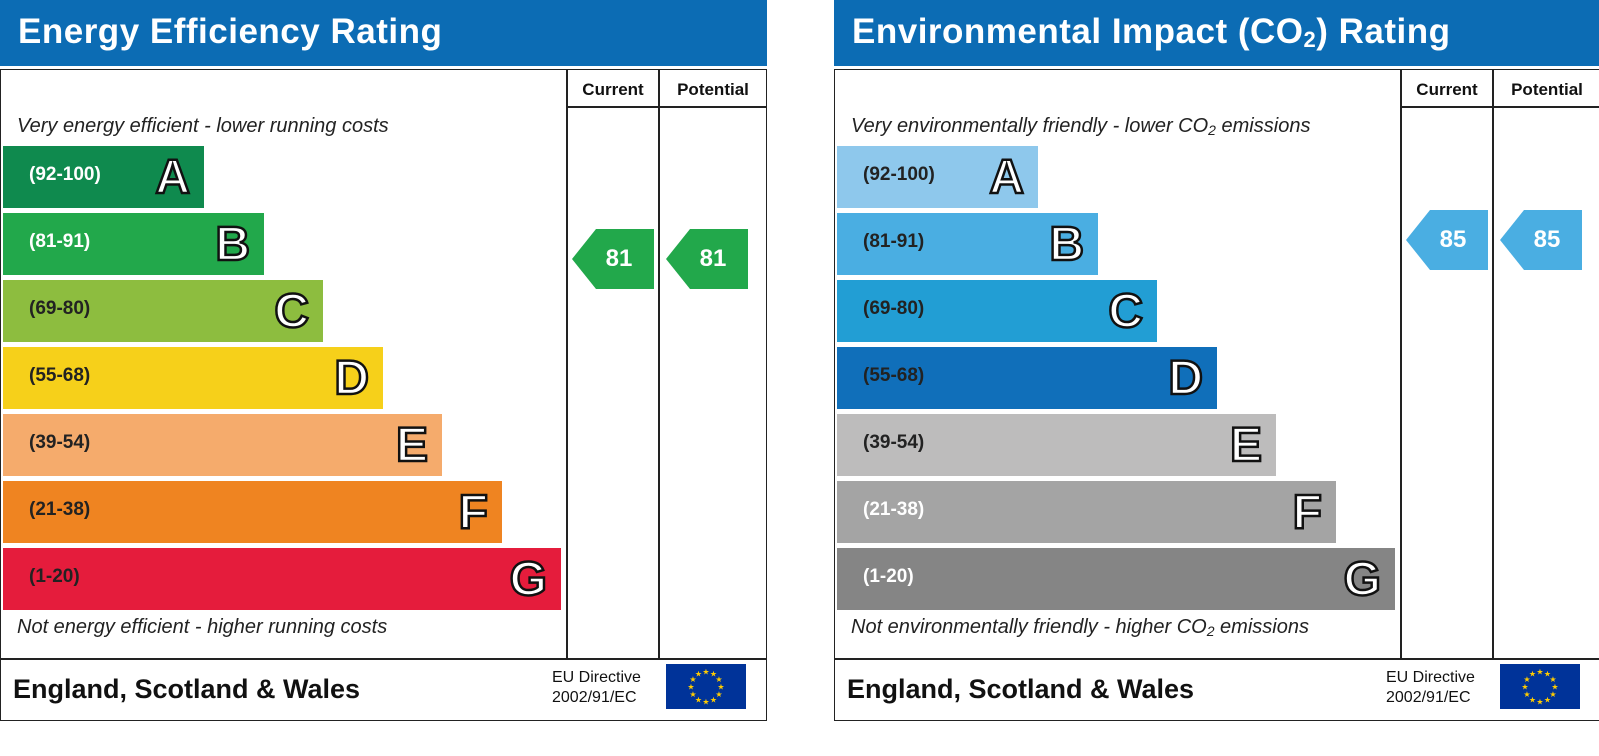 The image size is (1599, 756). I want to click on current-column-header: Current, so click(613, 89).